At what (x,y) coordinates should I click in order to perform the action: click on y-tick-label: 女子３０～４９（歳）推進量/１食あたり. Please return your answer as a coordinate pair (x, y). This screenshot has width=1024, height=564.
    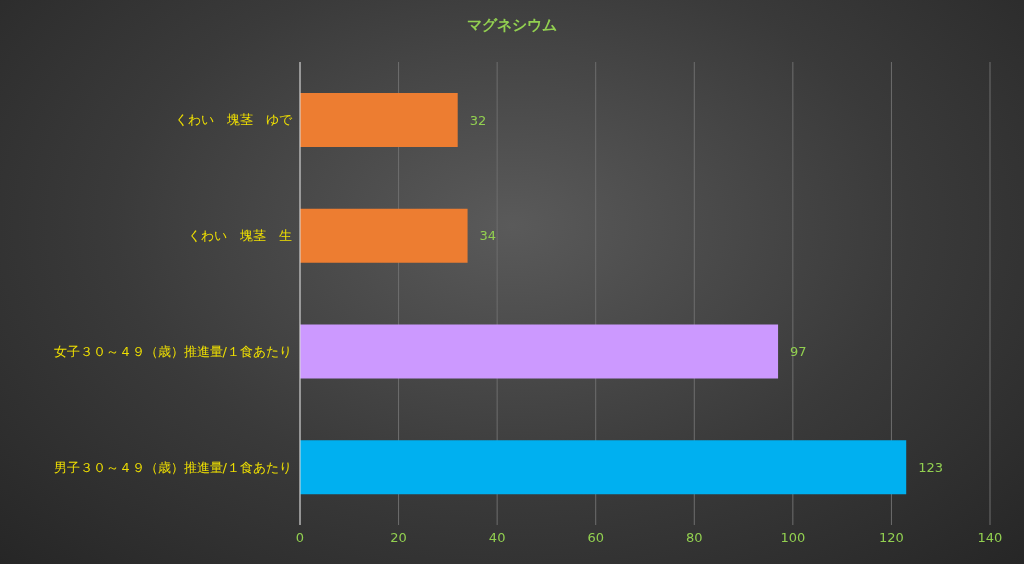
    Looking at the image, I should click on (172, 351).